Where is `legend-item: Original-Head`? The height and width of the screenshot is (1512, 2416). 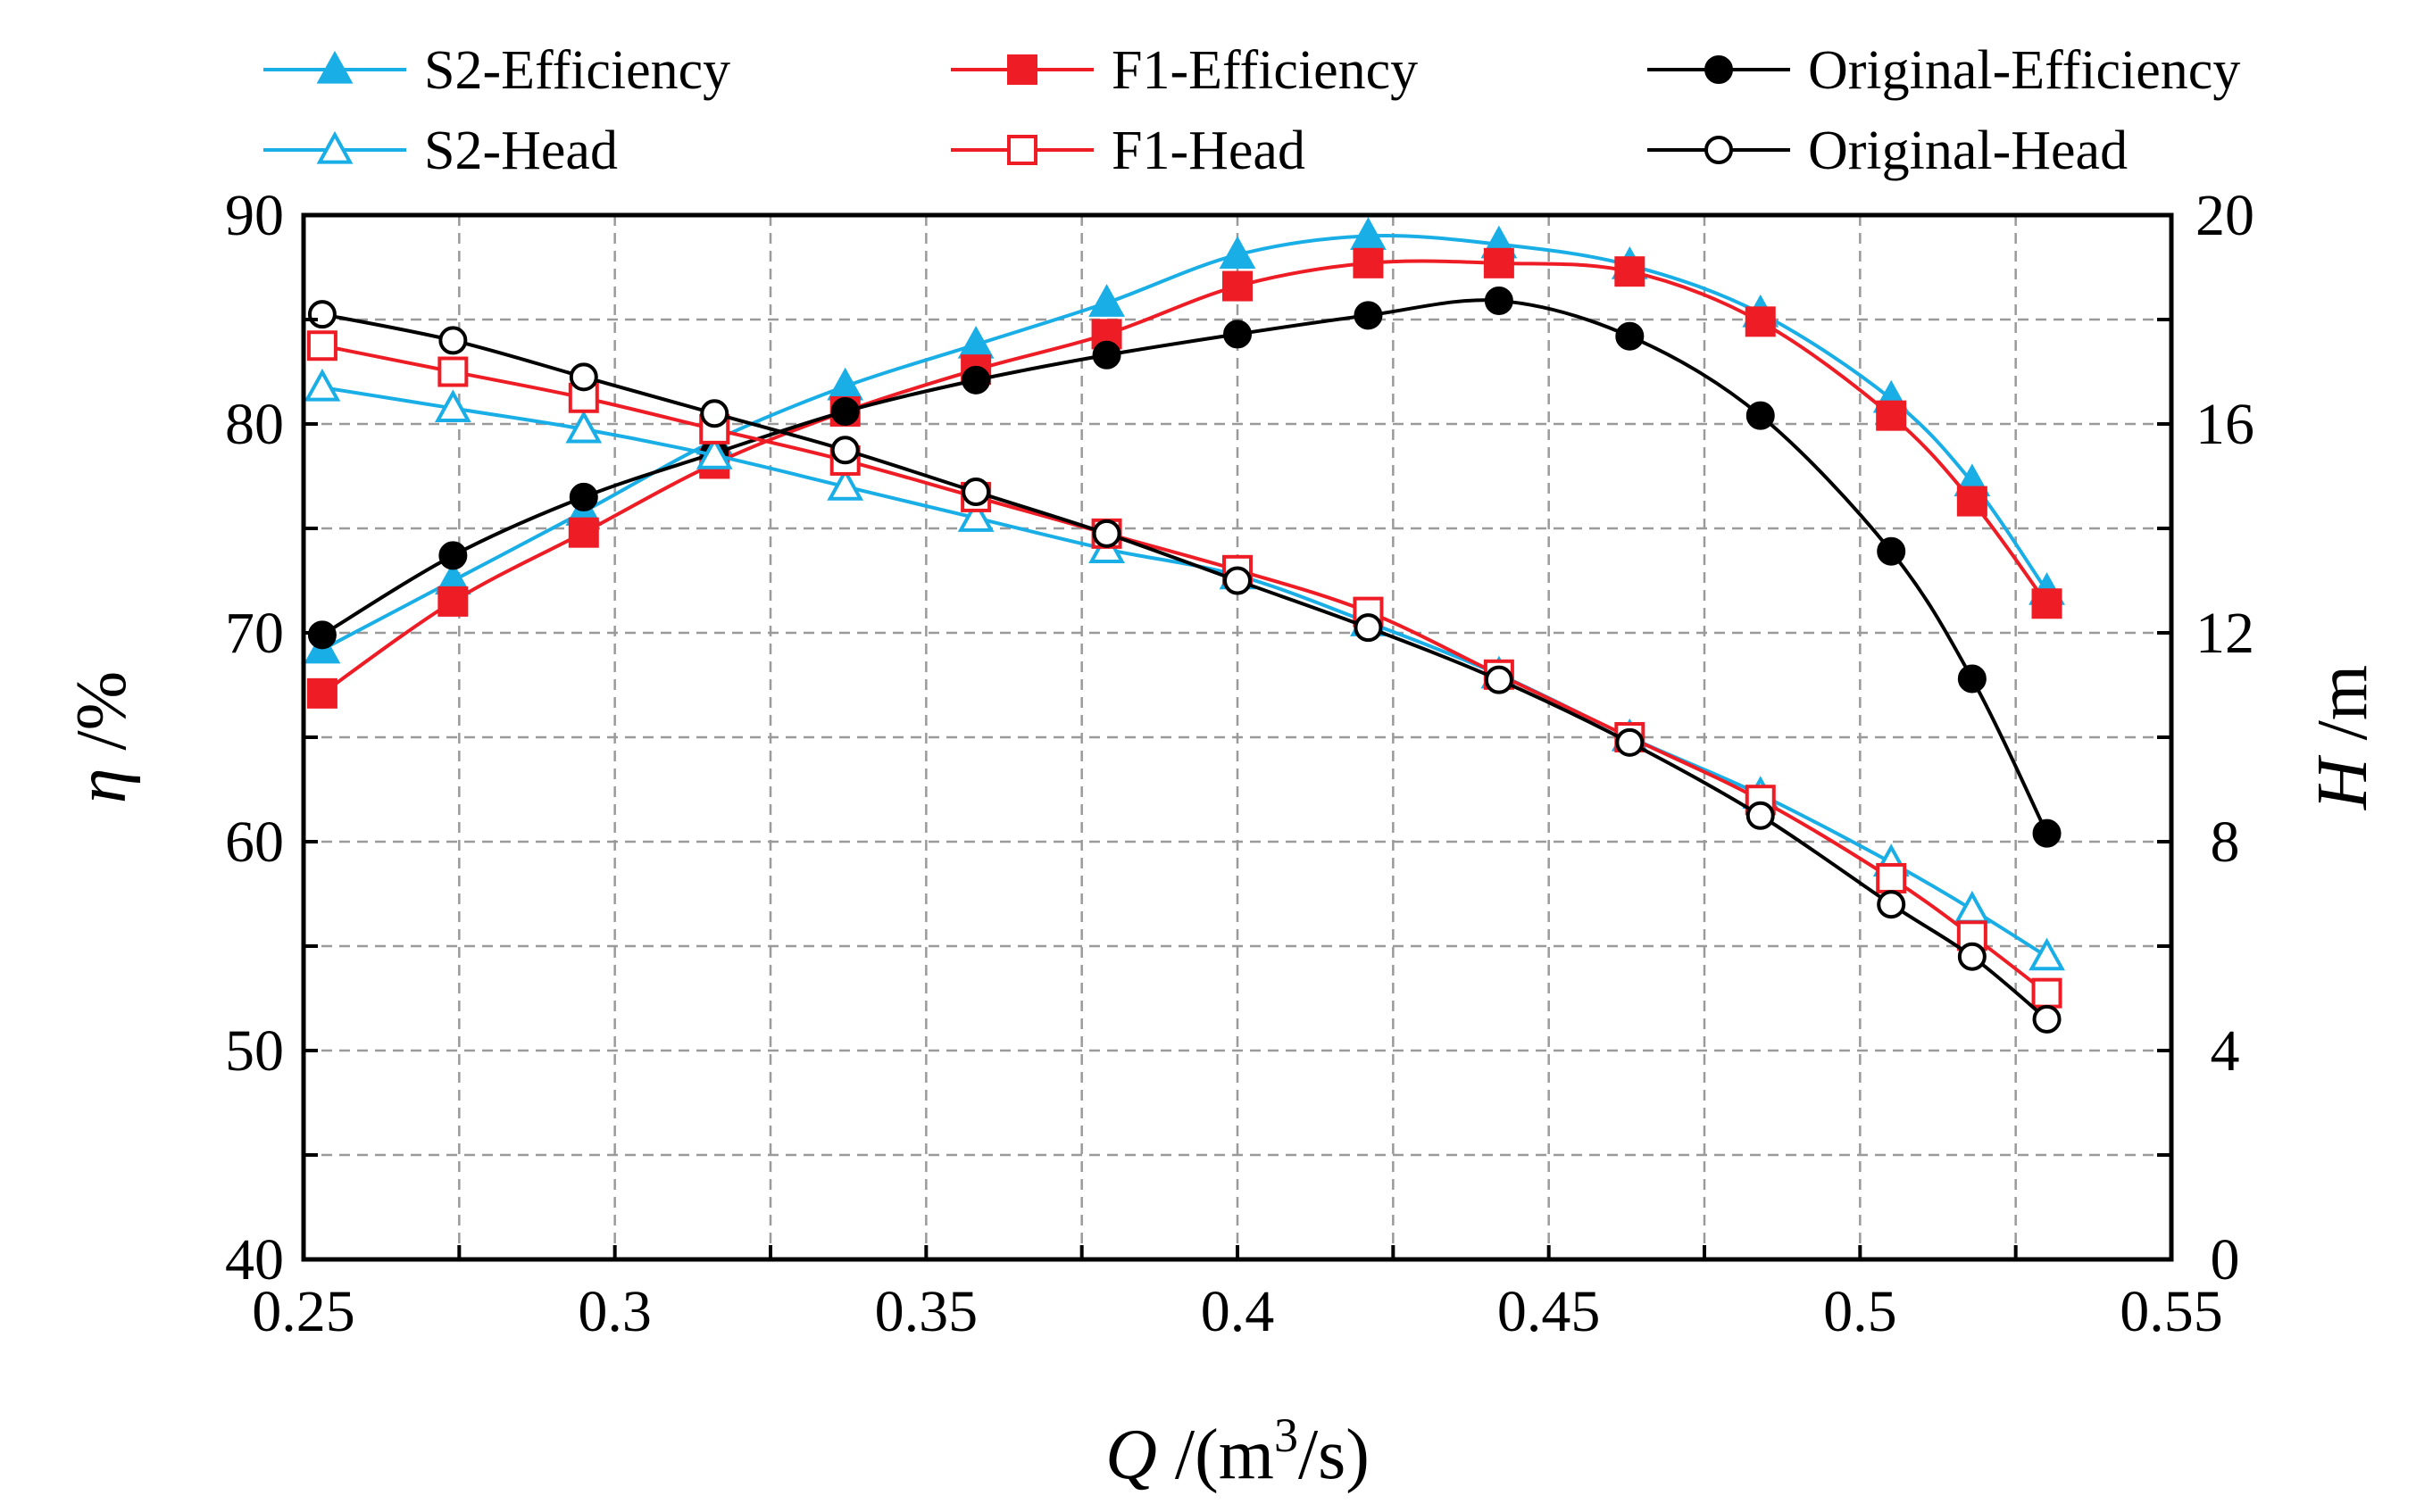
legend-item: Original-Head is located at coordinates (1887, 151).